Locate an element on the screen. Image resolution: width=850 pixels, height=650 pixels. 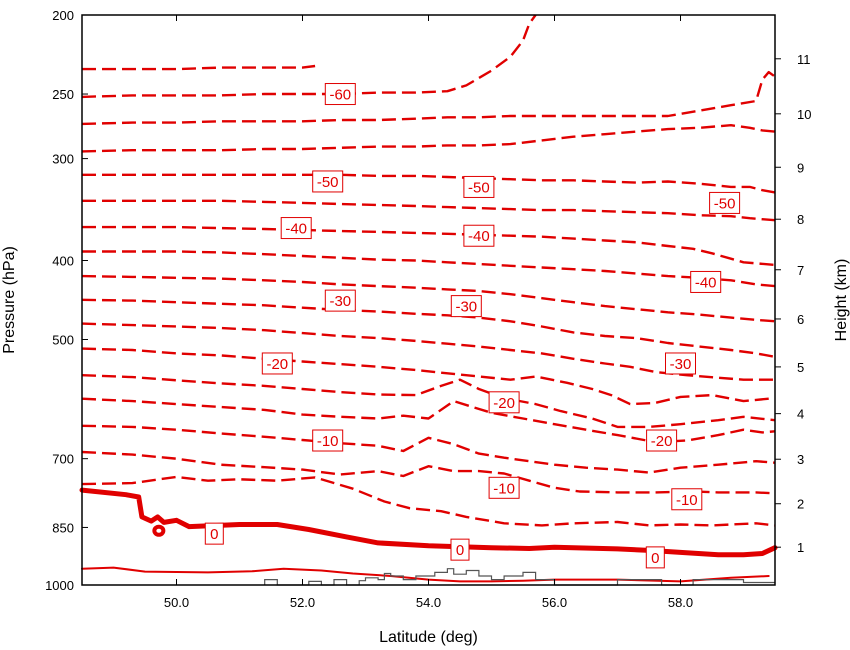
terrain-line is located at coordinates (519, 577).